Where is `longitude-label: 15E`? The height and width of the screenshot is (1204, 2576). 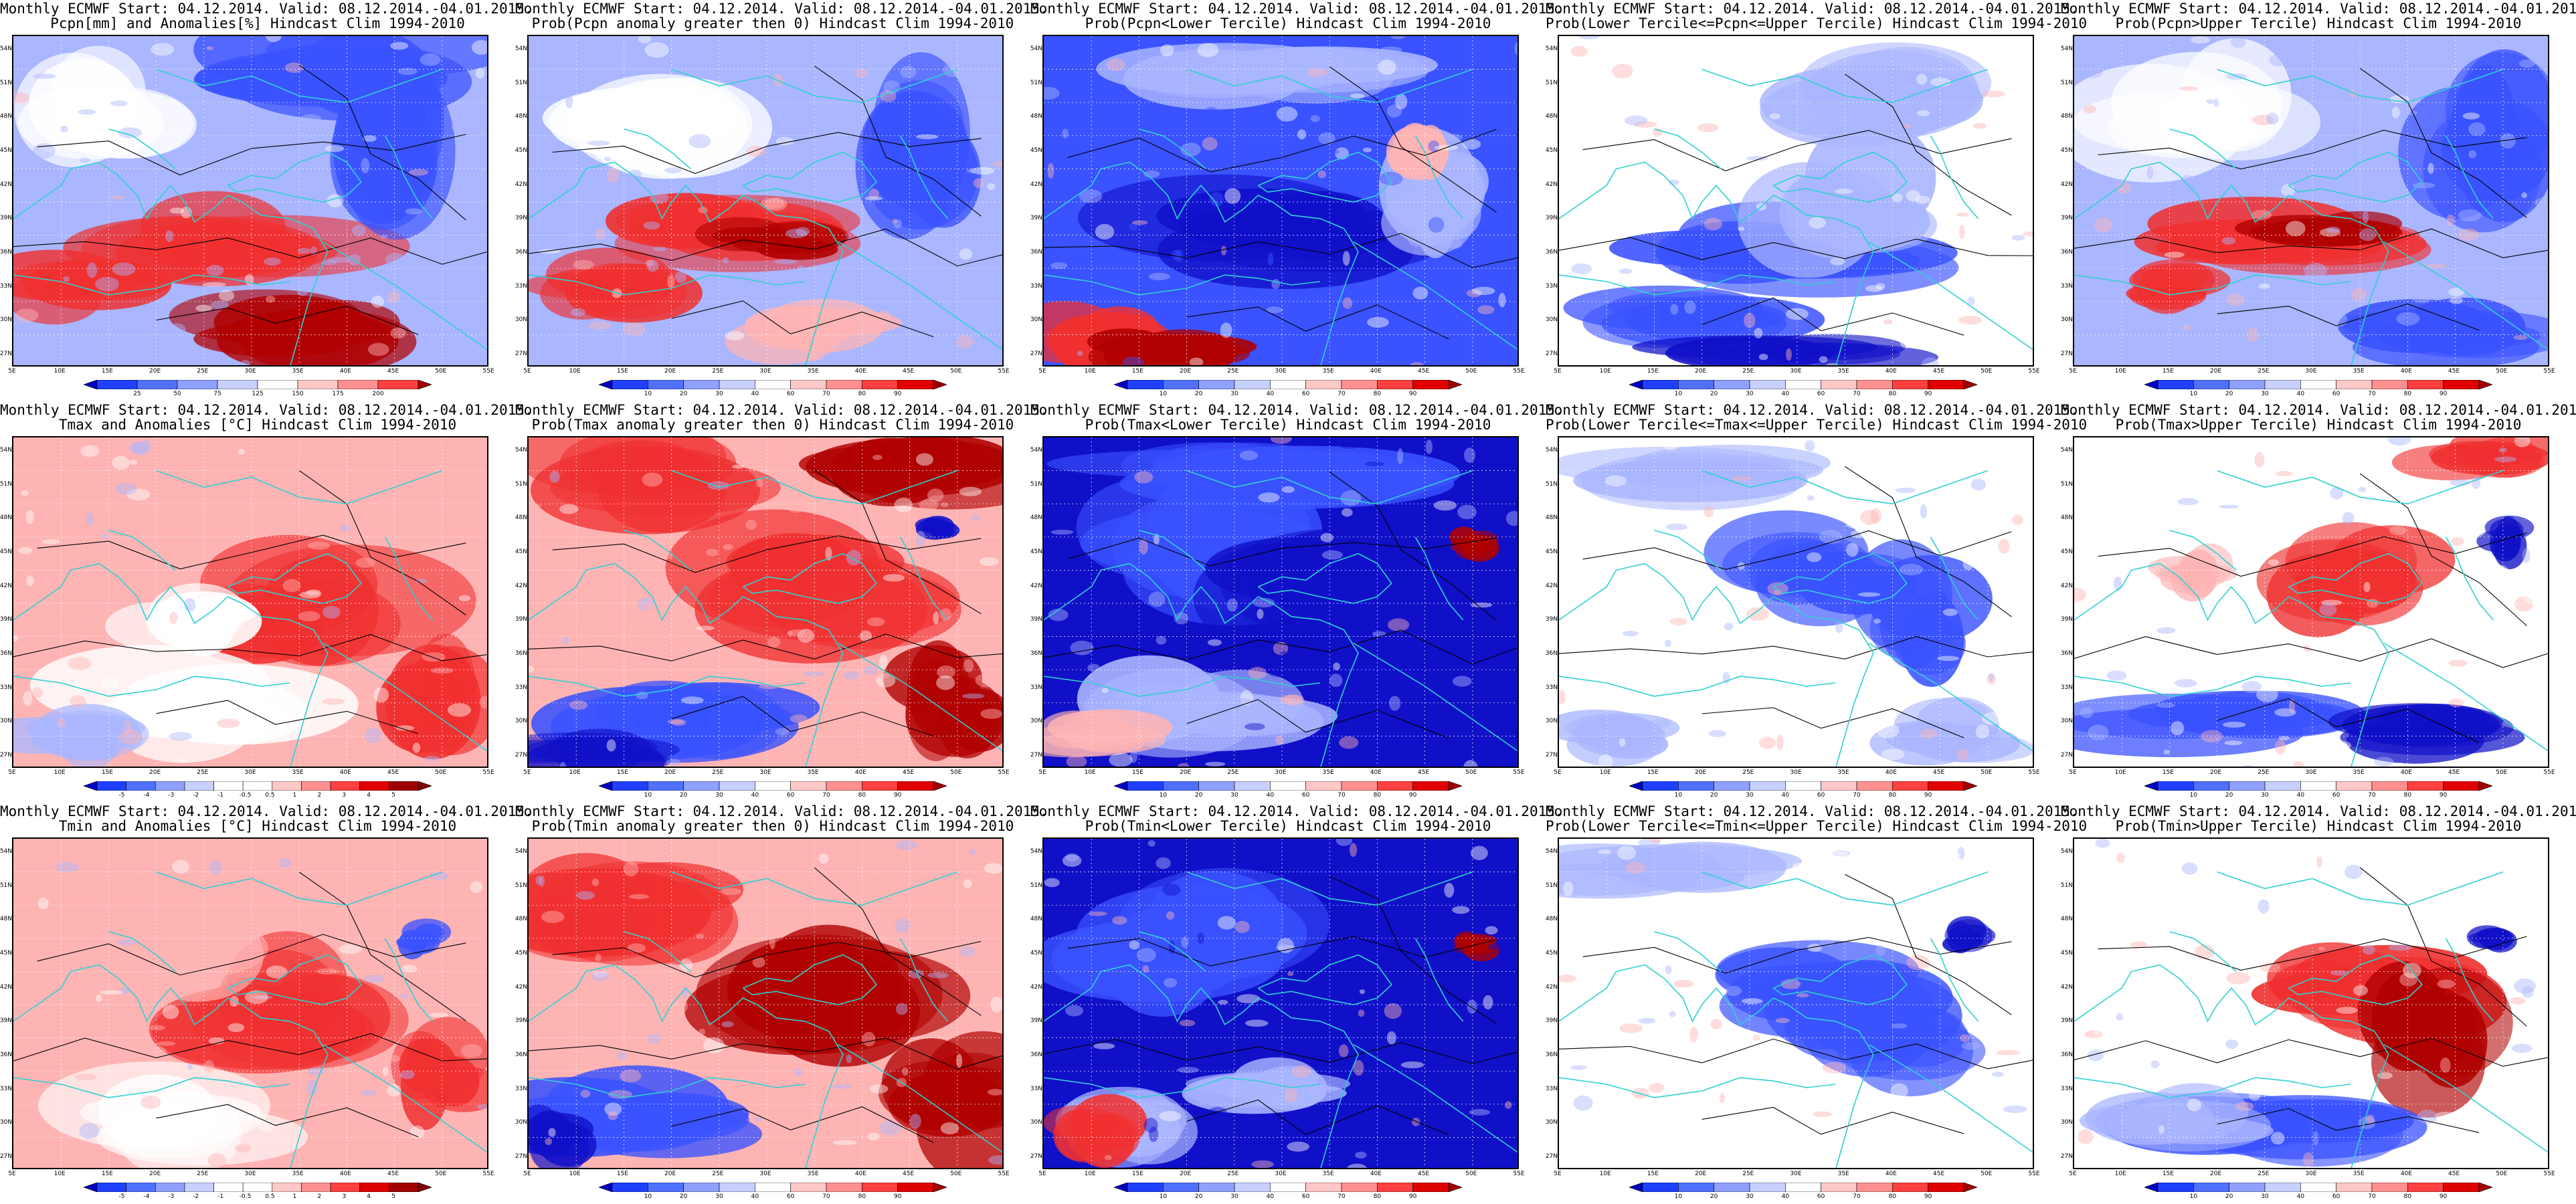
longitude-label: 15E is located at coordinates (107, 1174).